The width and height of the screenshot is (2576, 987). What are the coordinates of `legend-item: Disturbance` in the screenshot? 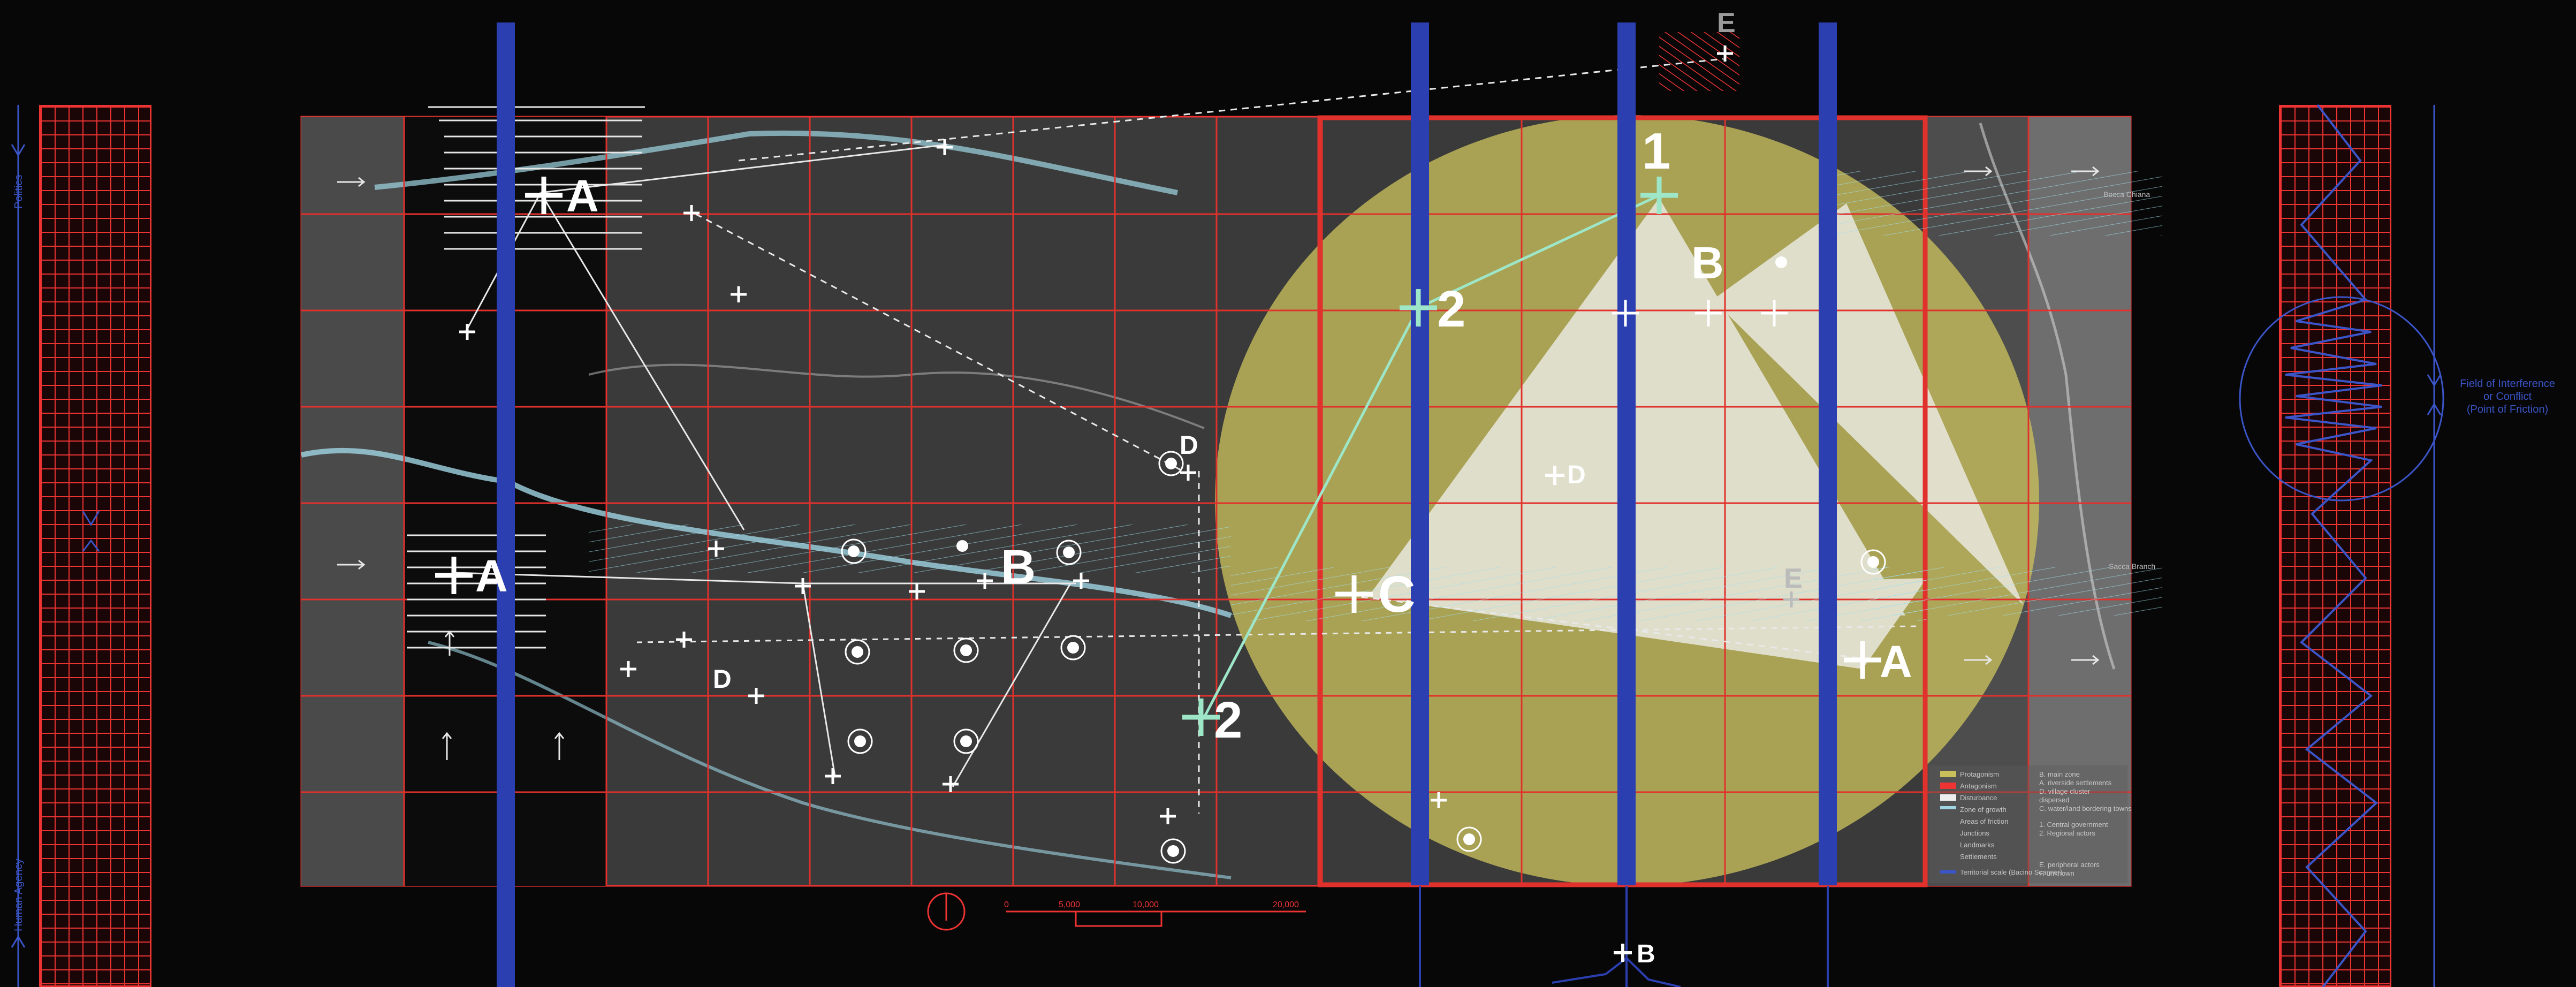 It's located at (1978, 798).